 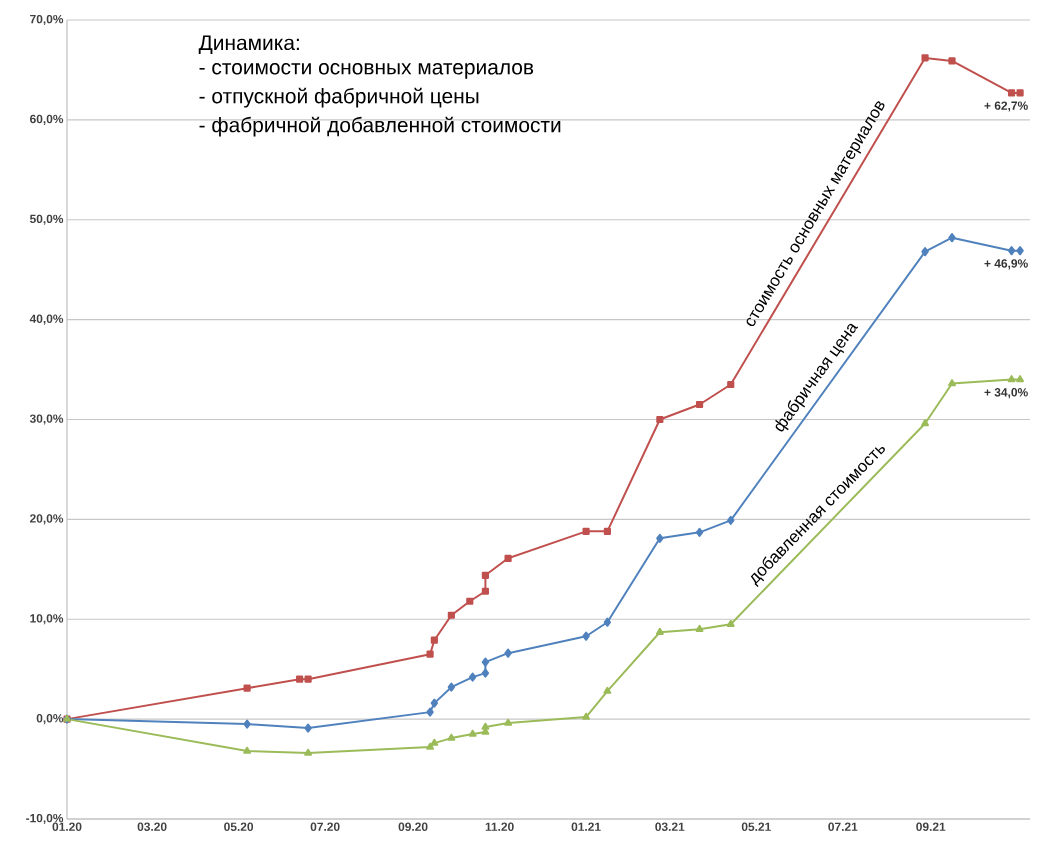 What do you see at coordinates (47, 519) in the screenshot?
I see `y-tick-label: 20,0%` at bounding box center [47, 519].